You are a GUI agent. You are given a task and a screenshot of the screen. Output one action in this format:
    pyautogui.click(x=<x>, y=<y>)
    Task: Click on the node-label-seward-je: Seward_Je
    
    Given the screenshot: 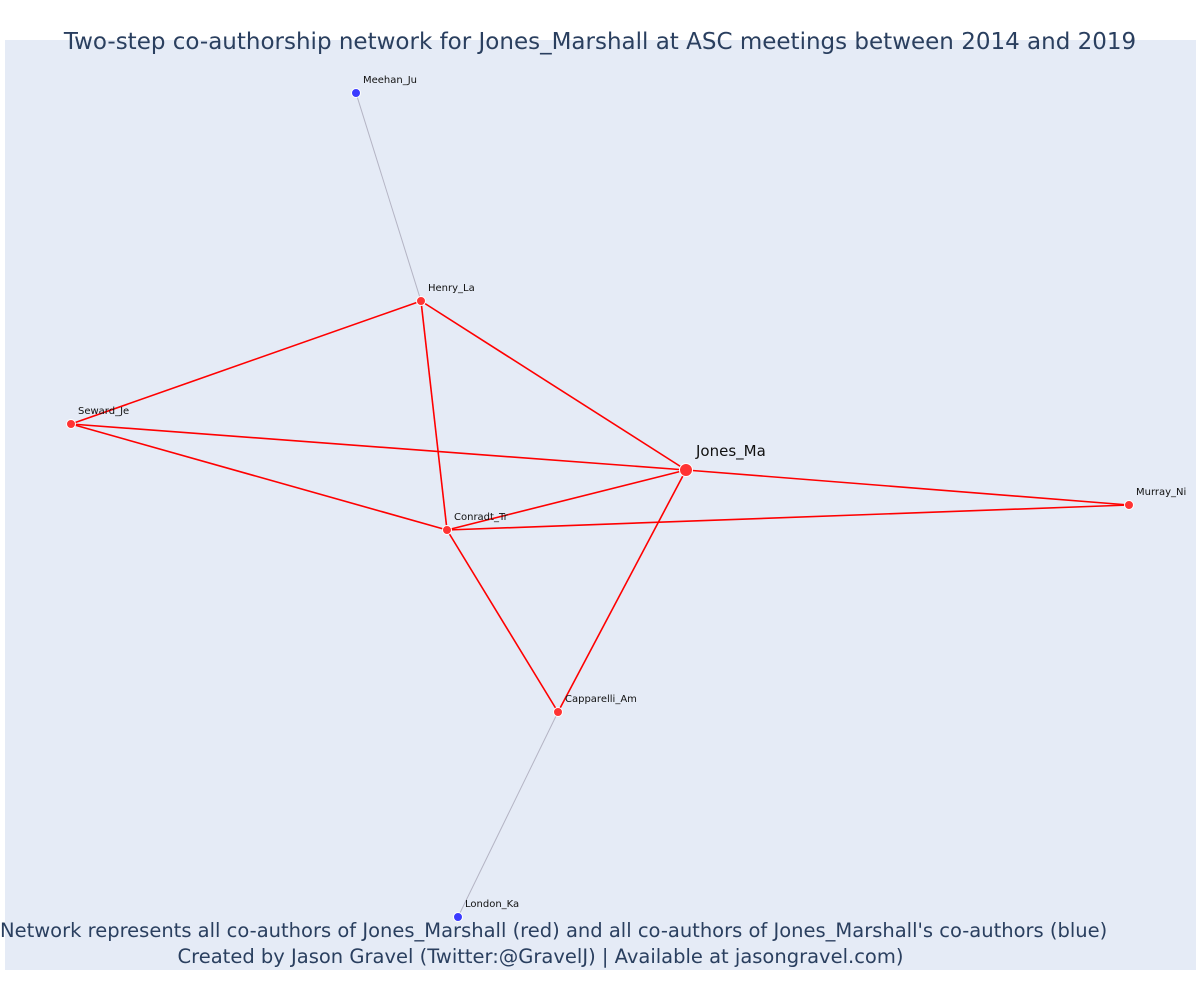 What is the action you would take?
    pyautogui.click(x=103, y=411)
    